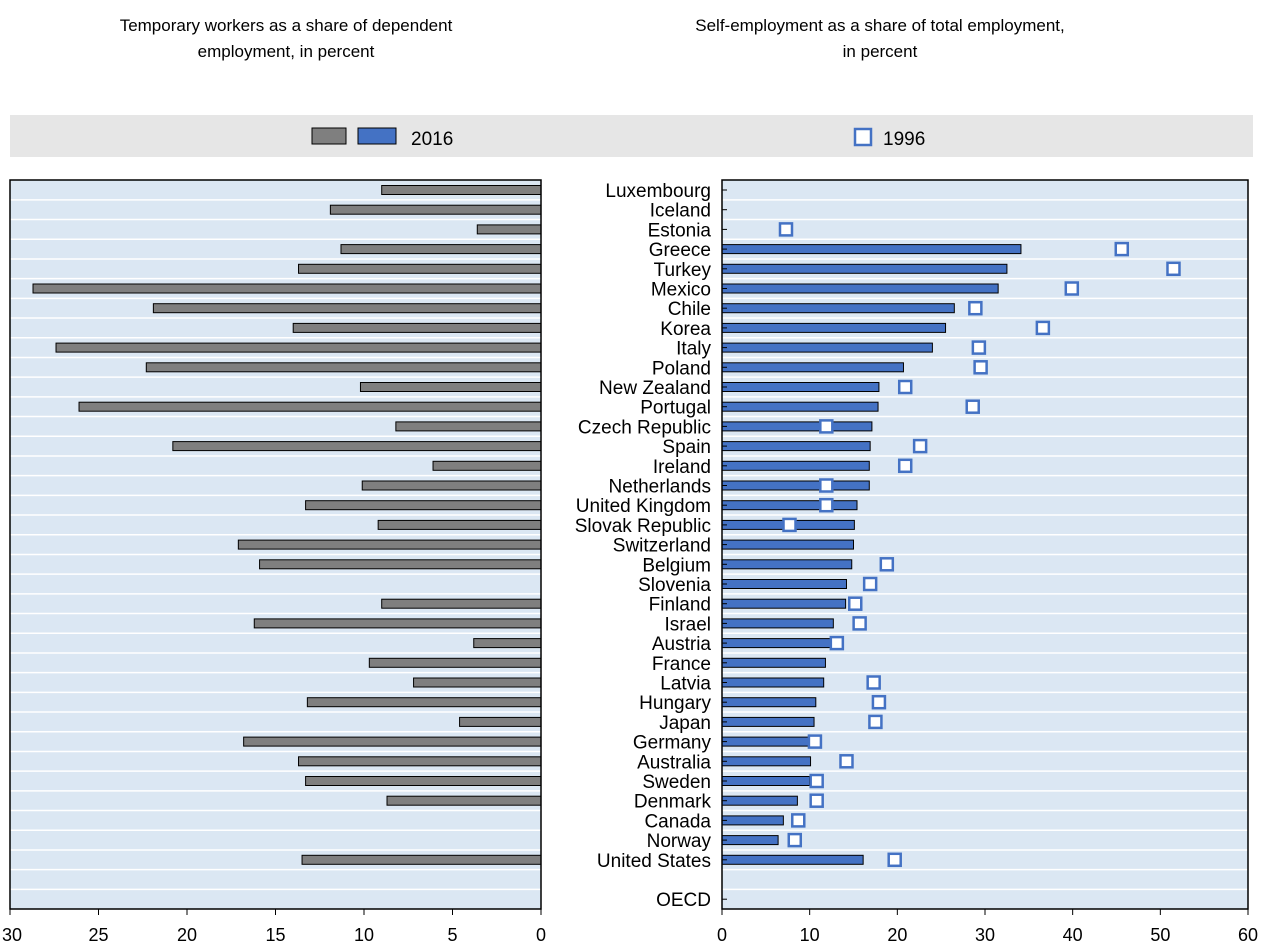  What do you see at coordinates (685, 723) in the screenshot?
I see `country-label: Japan` at bounding box center [685, 723].